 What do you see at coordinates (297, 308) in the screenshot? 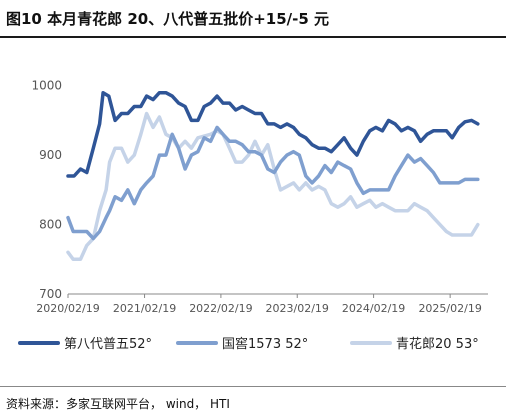
I see `x-tick-label: 2023/02/19` at bounding box center [297, 308].